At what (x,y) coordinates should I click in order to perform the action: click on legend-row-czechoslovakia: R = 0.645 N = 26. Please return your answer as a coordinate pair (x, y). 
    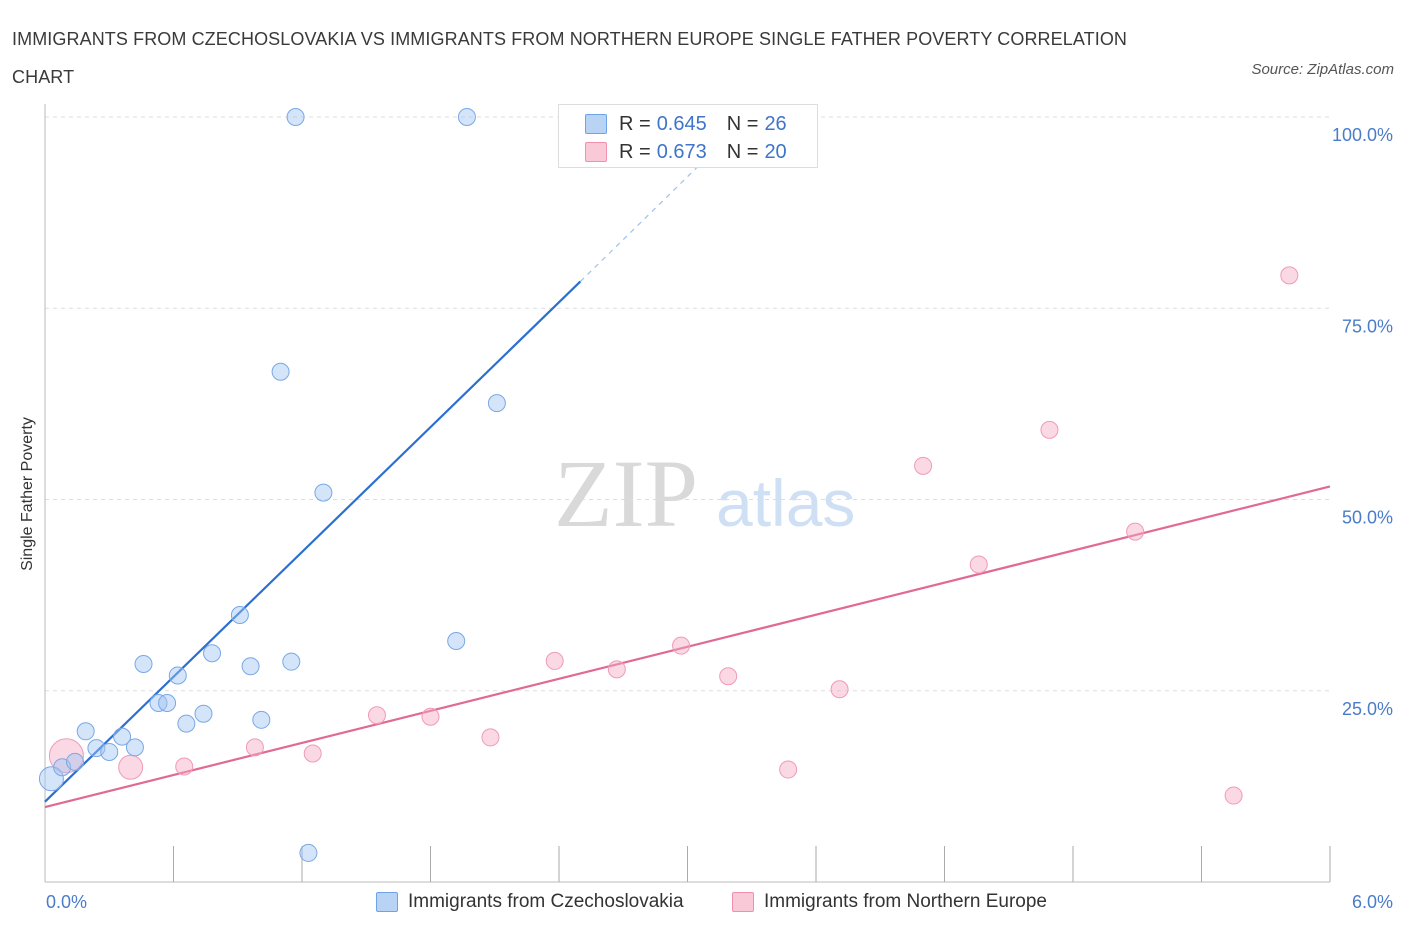
    Looking at the image, I should click on (686, 124).